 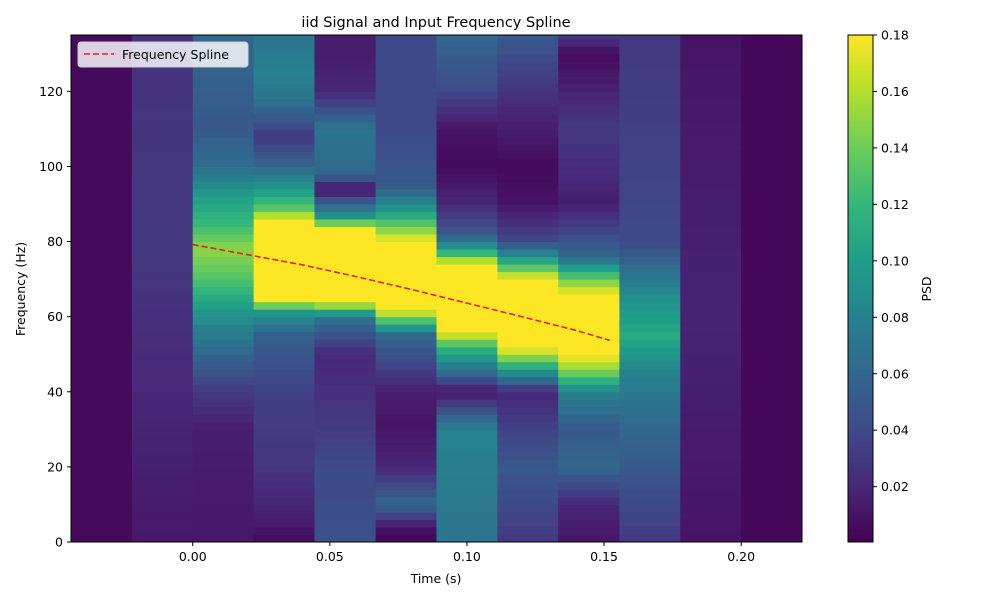 I want to click on x-tick-label: 0.20, so click(x=741, y=556).